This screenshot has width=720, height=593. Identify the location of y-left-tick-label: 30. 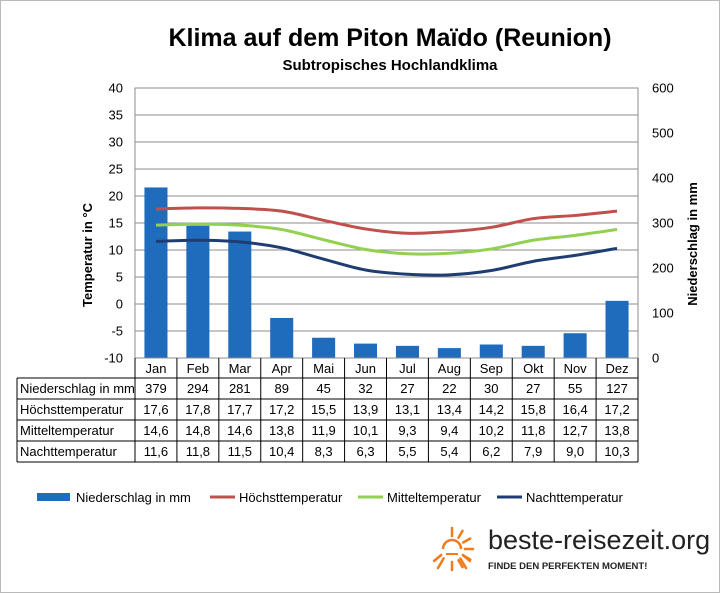
(116, 142).